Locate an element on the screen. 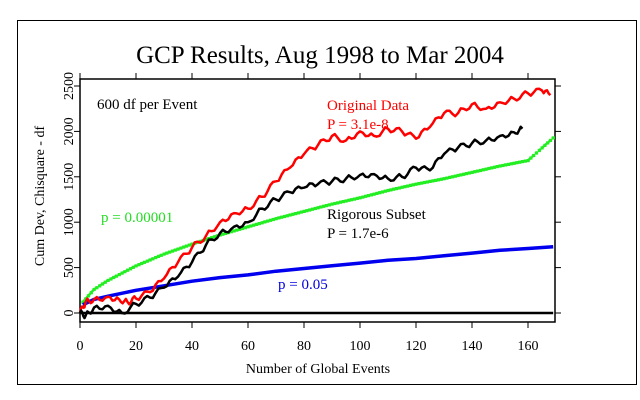 The image size is (640, 400). x-axis-label: Number of Global Events is located at coordinates (318, 369).